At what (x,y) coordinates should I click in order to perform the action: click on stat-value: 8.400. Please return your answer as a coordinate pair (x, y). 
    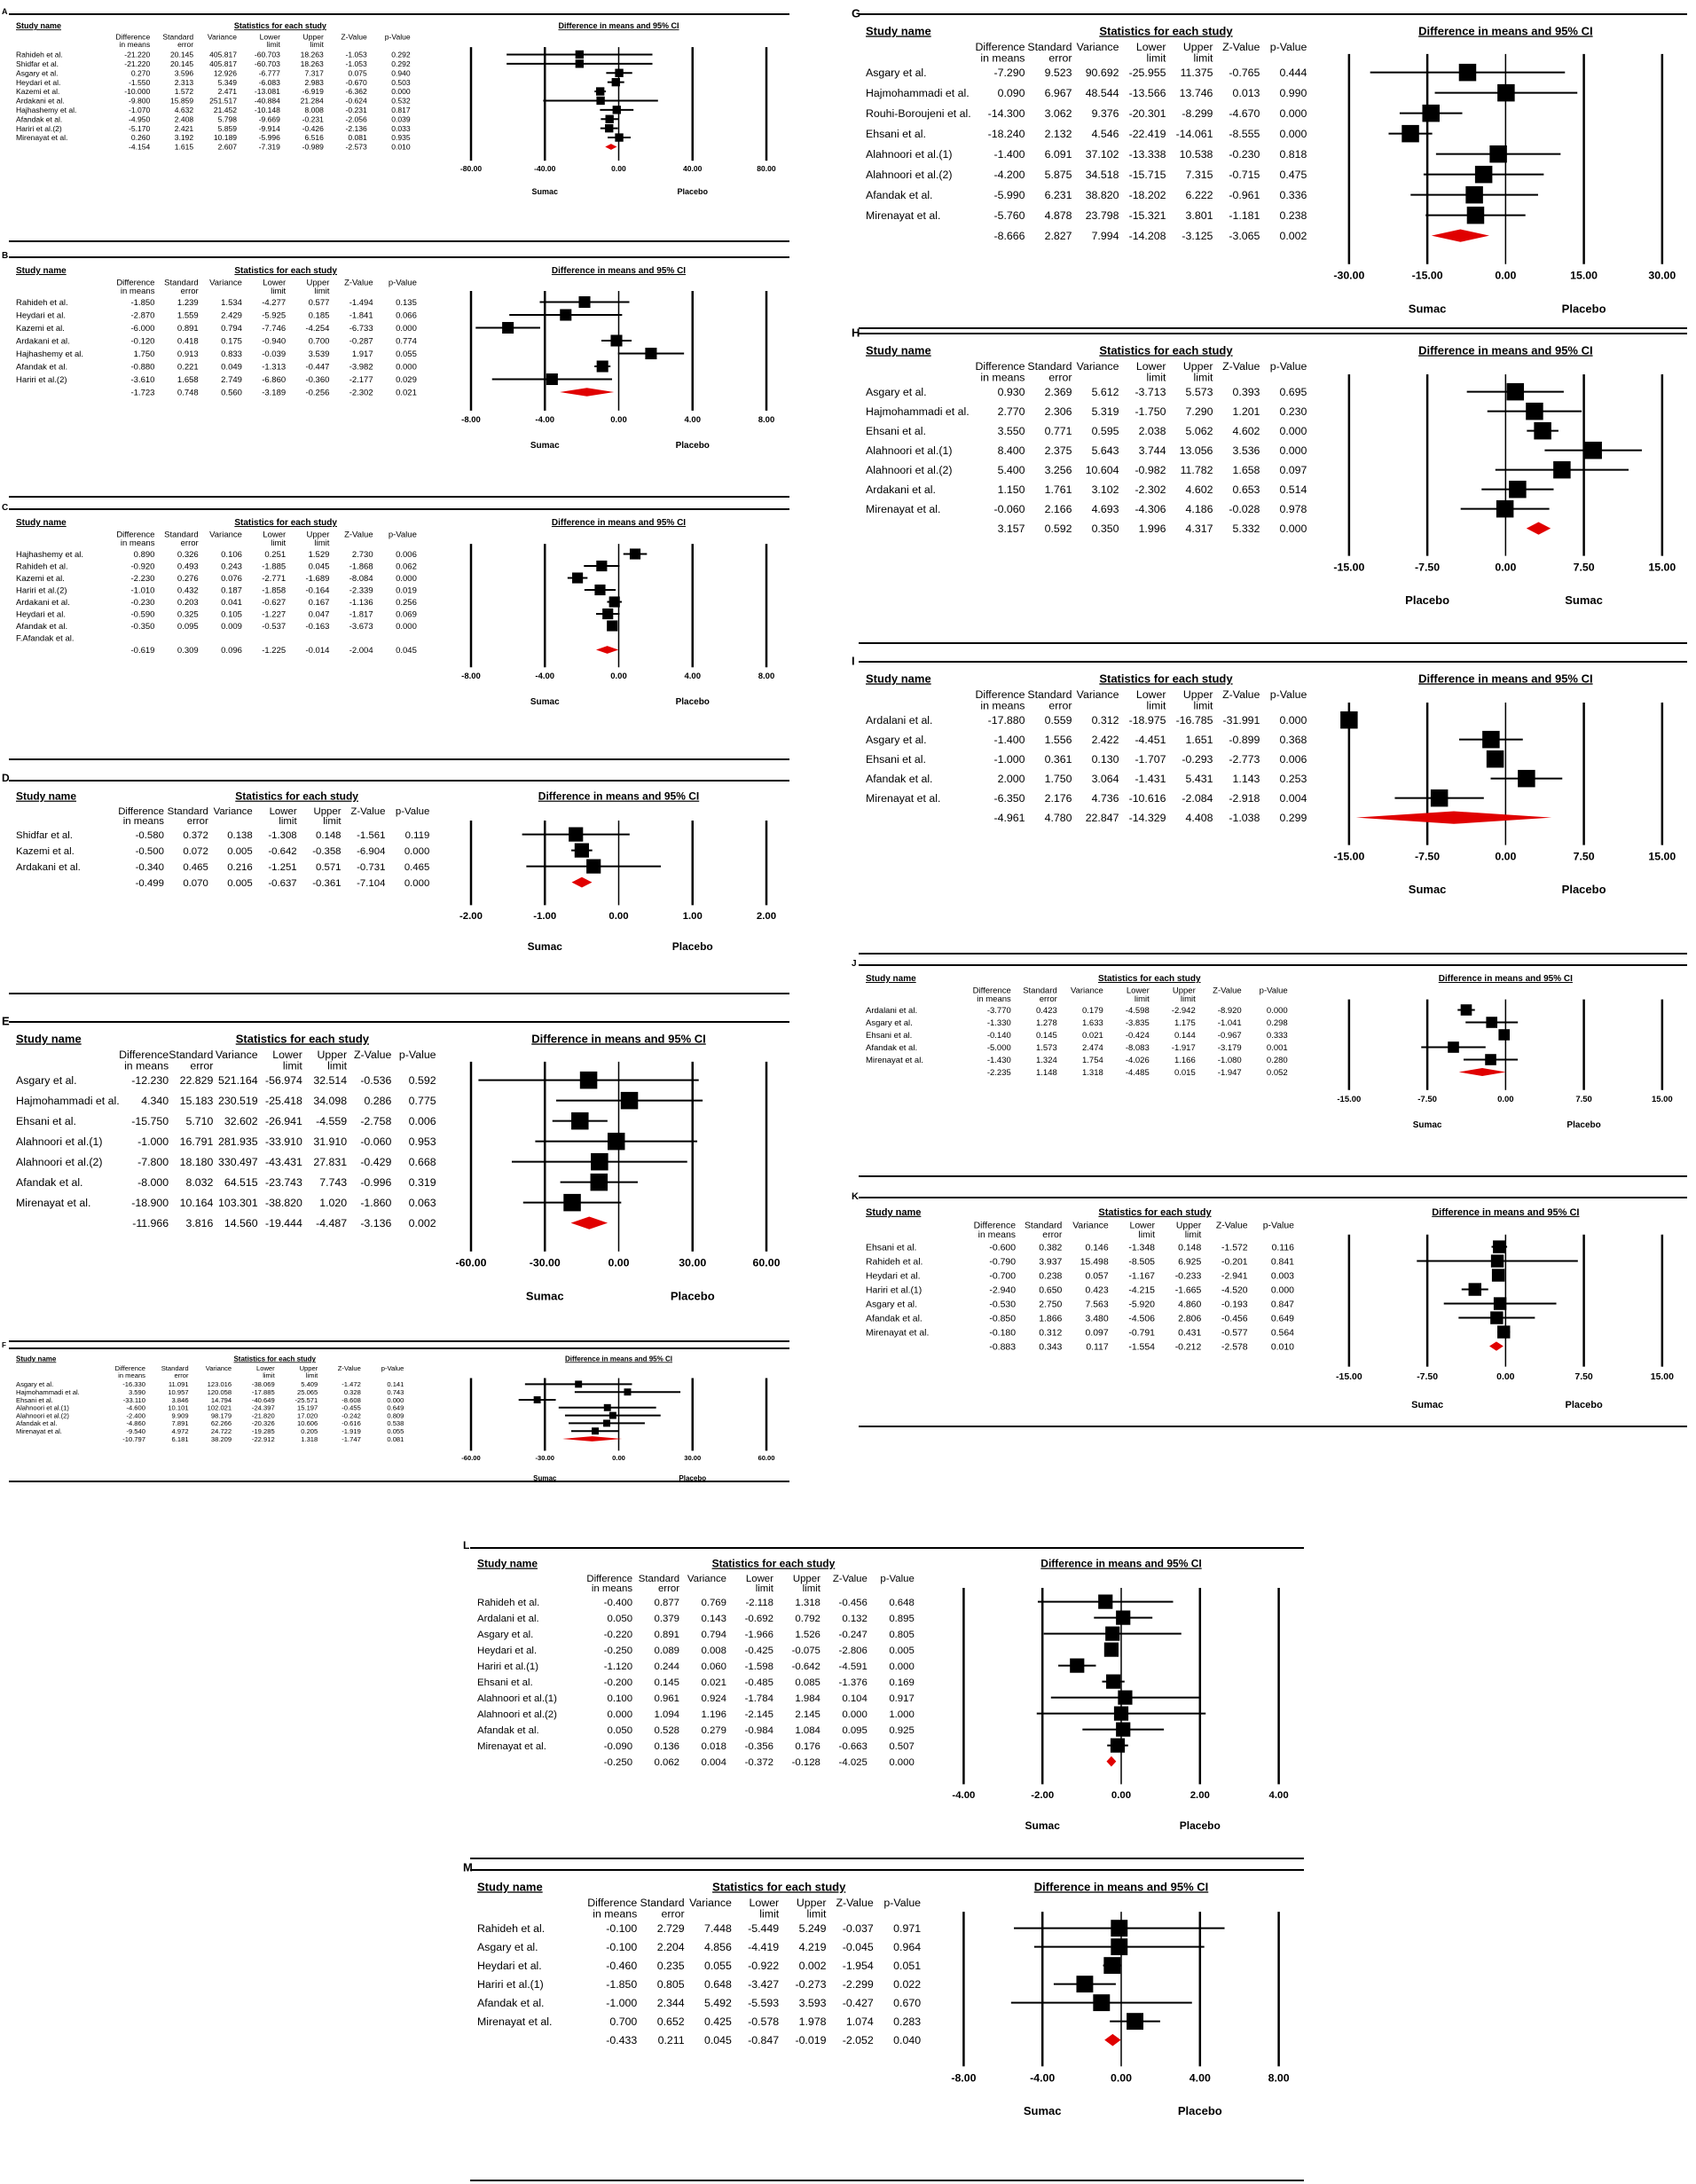
    Looking at the image, I should click on (1011, 450).